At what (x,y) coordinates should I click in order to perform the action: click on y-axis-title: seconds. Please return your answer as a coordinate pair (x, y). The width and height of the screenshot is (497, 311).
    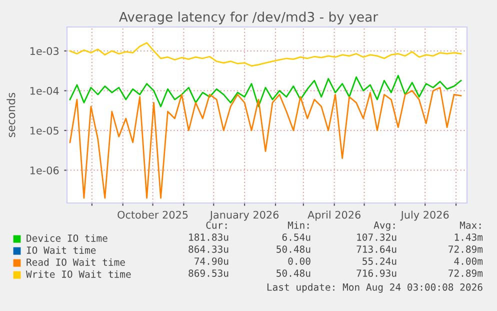
    Looking at the image, I should click on (11, 115).